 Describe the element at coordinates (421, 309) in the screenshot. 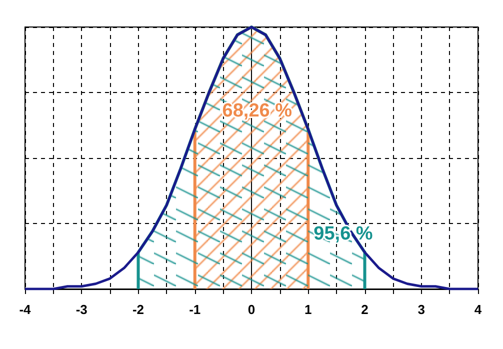

I see `x-tick-label: 3` at that location.